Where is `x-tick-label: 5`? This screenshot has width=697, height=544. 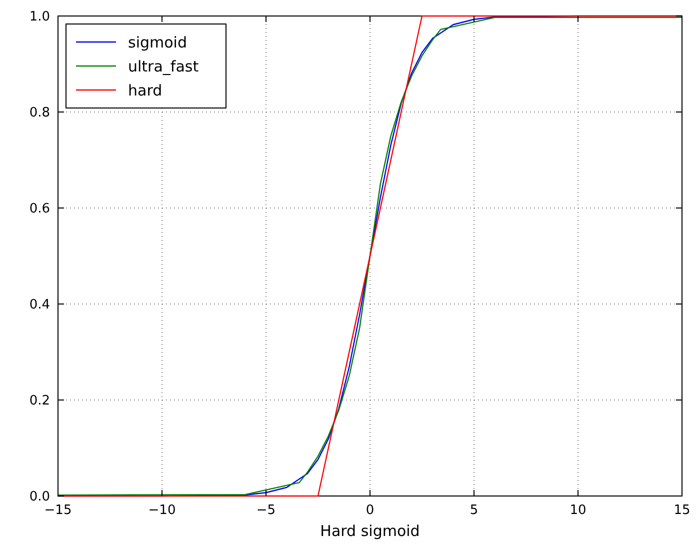
x-tick-label: 5 is located at coordinates (474, 510).